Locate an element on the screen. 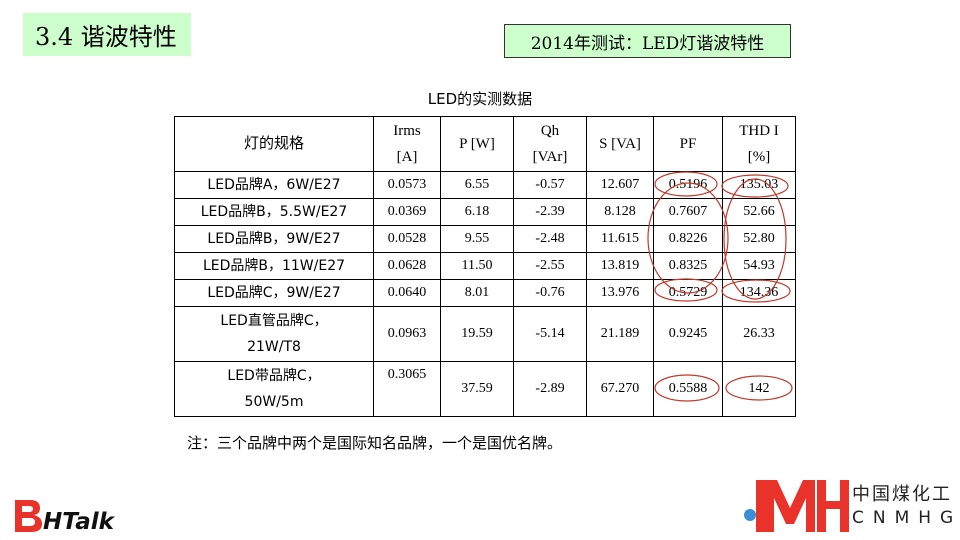 The image size is (960, 540). cell-pf: 0.8325 is located at coordinates (688, 266).